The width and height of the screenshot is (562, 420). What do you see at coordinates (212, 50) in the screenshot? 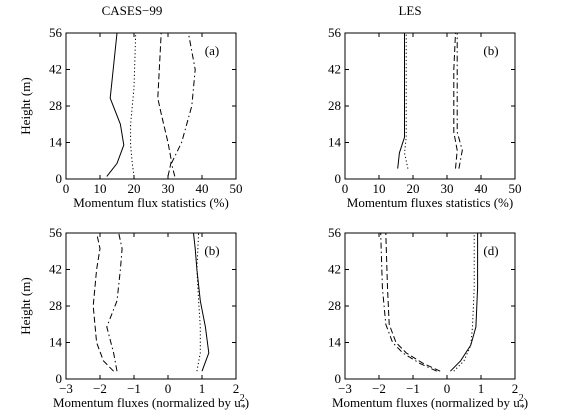
I see `panel-tag: (a)` at bounding box center [212, 50].